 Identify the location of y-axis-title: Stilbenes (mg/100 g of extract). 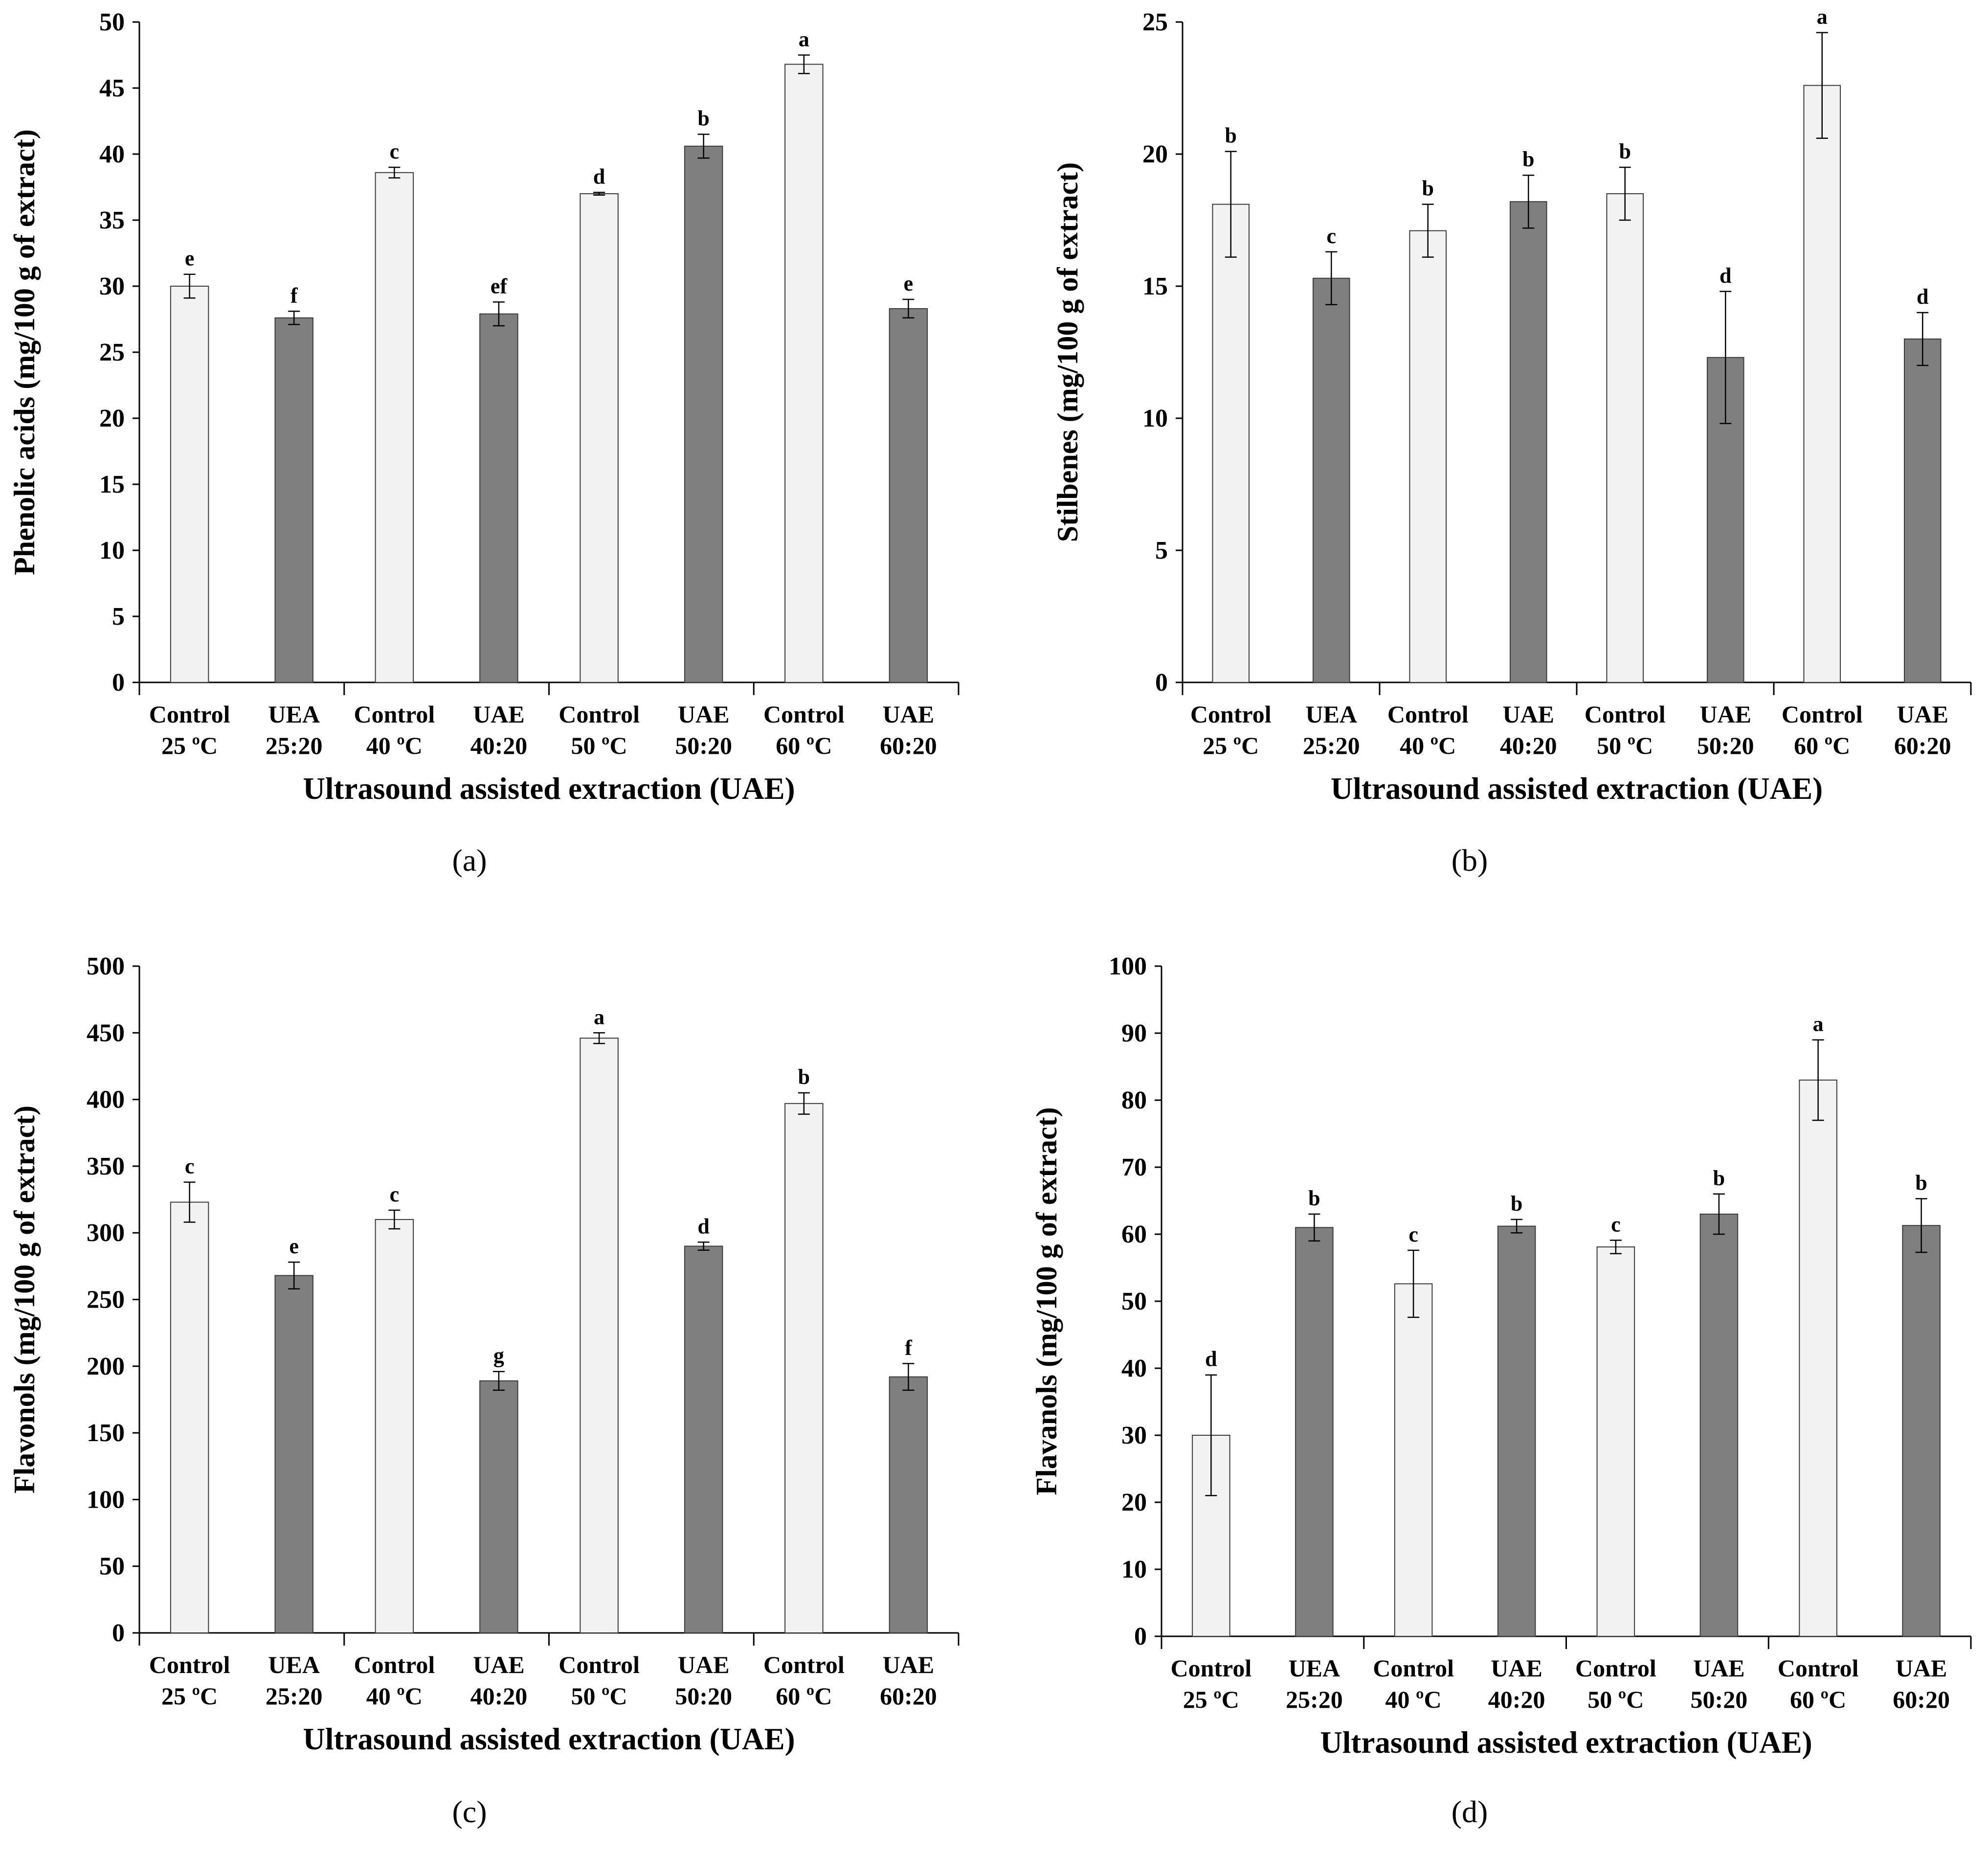
(1067, 352).